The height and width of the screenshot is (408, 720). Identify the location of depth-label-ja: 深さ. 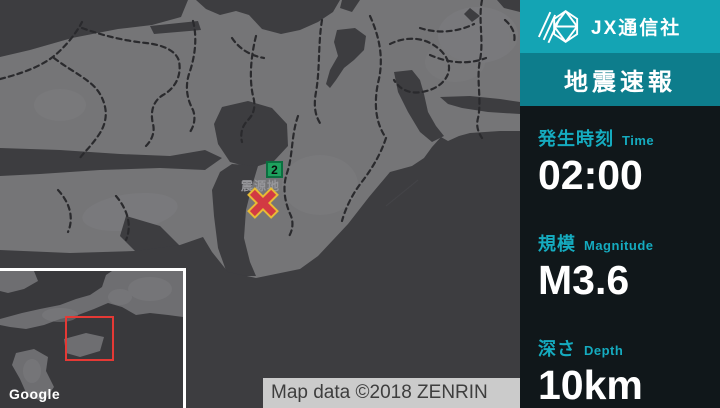
(557, 349).